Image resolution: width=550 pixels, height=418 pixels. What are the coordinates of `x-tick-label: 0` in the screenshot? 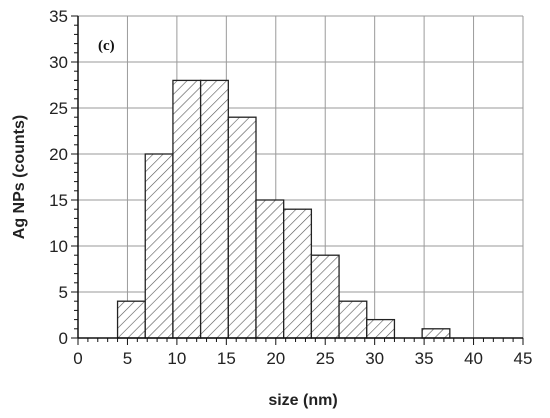 It's located at (77, 358).